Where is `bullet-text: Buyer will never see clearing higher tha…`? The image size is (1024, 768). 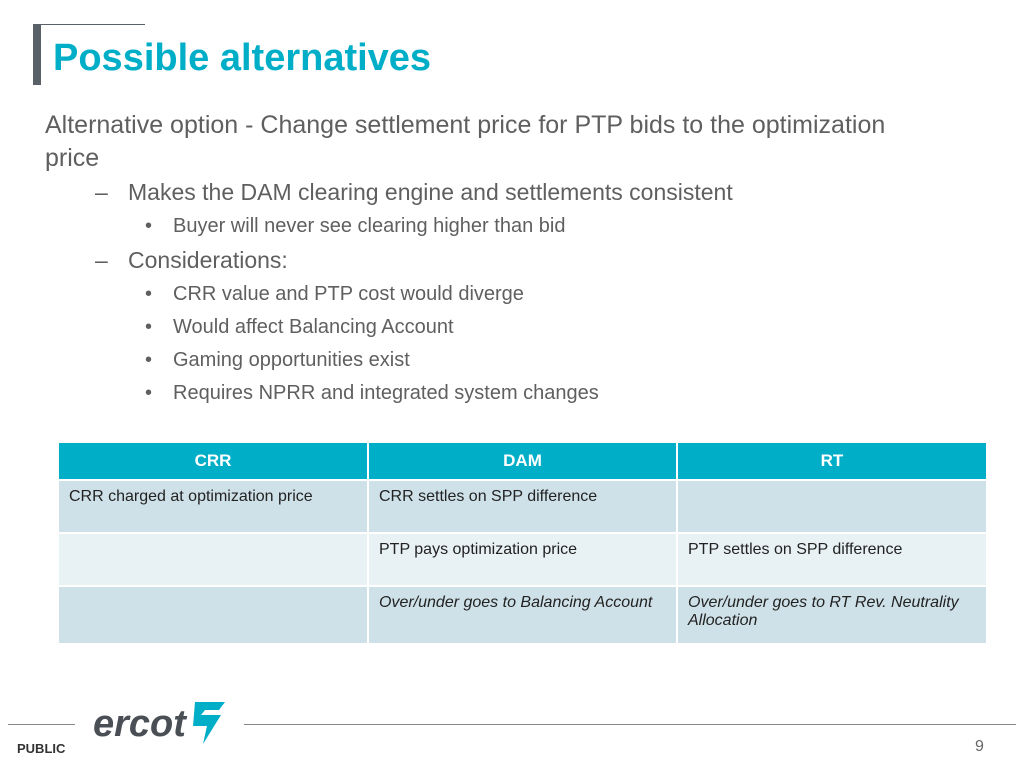 bullet-text: Buyer will never see clearing higher tha… is located at coordinates (369, 226).